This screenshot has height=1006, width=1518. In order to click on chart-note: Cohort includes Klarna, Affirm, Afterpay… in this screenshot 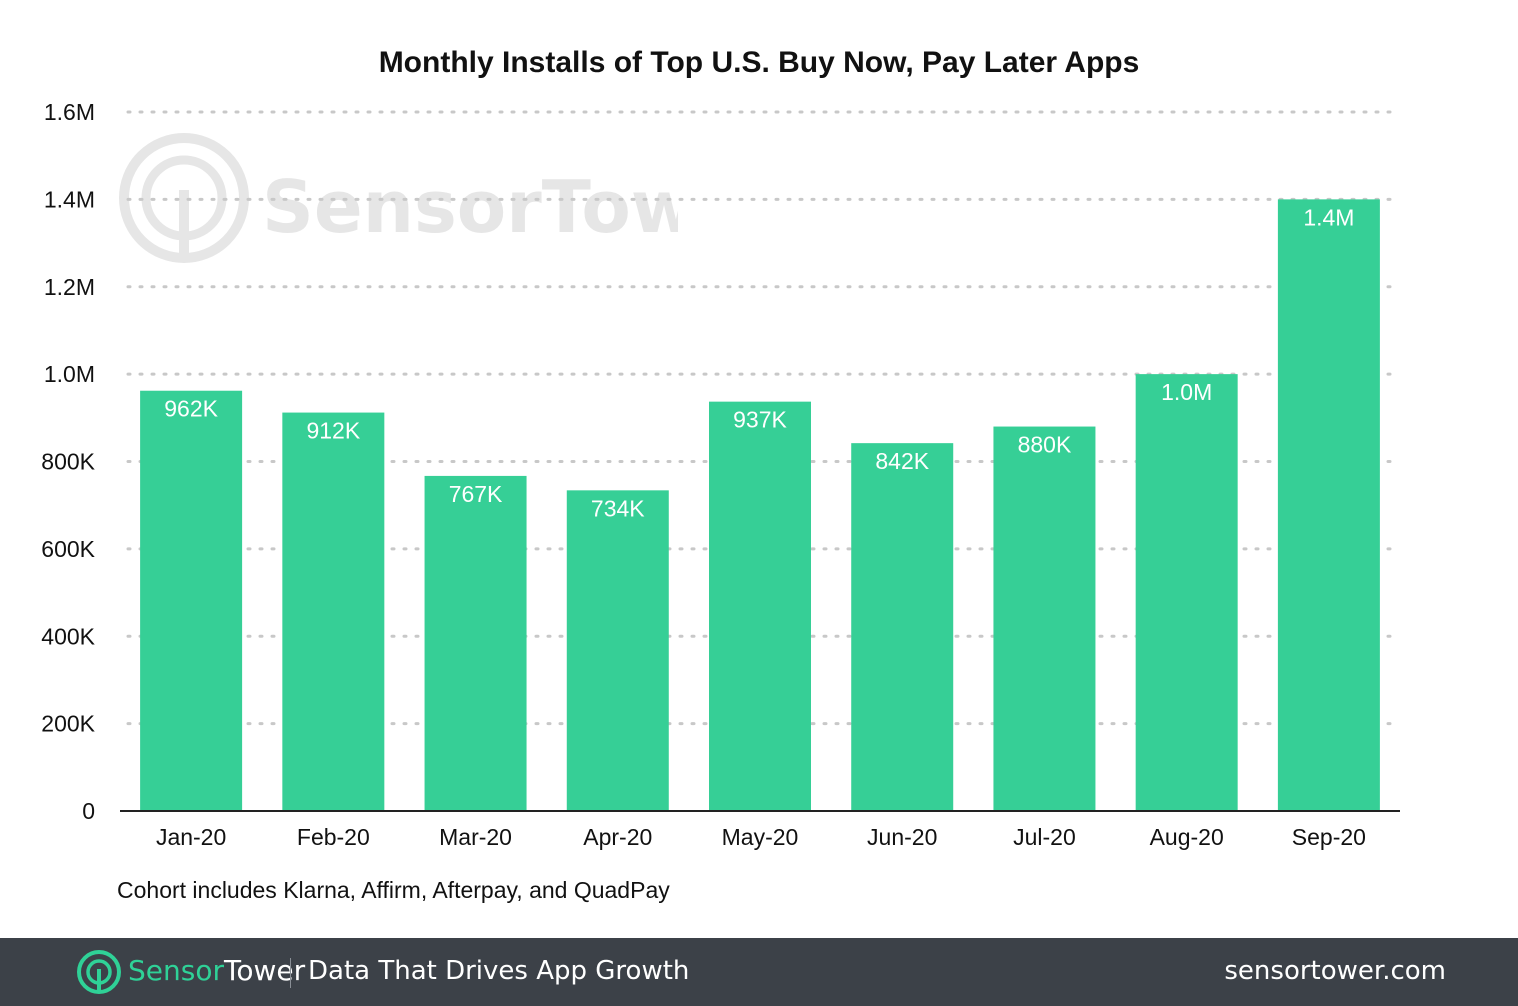, I will do `click(393, 890)`.